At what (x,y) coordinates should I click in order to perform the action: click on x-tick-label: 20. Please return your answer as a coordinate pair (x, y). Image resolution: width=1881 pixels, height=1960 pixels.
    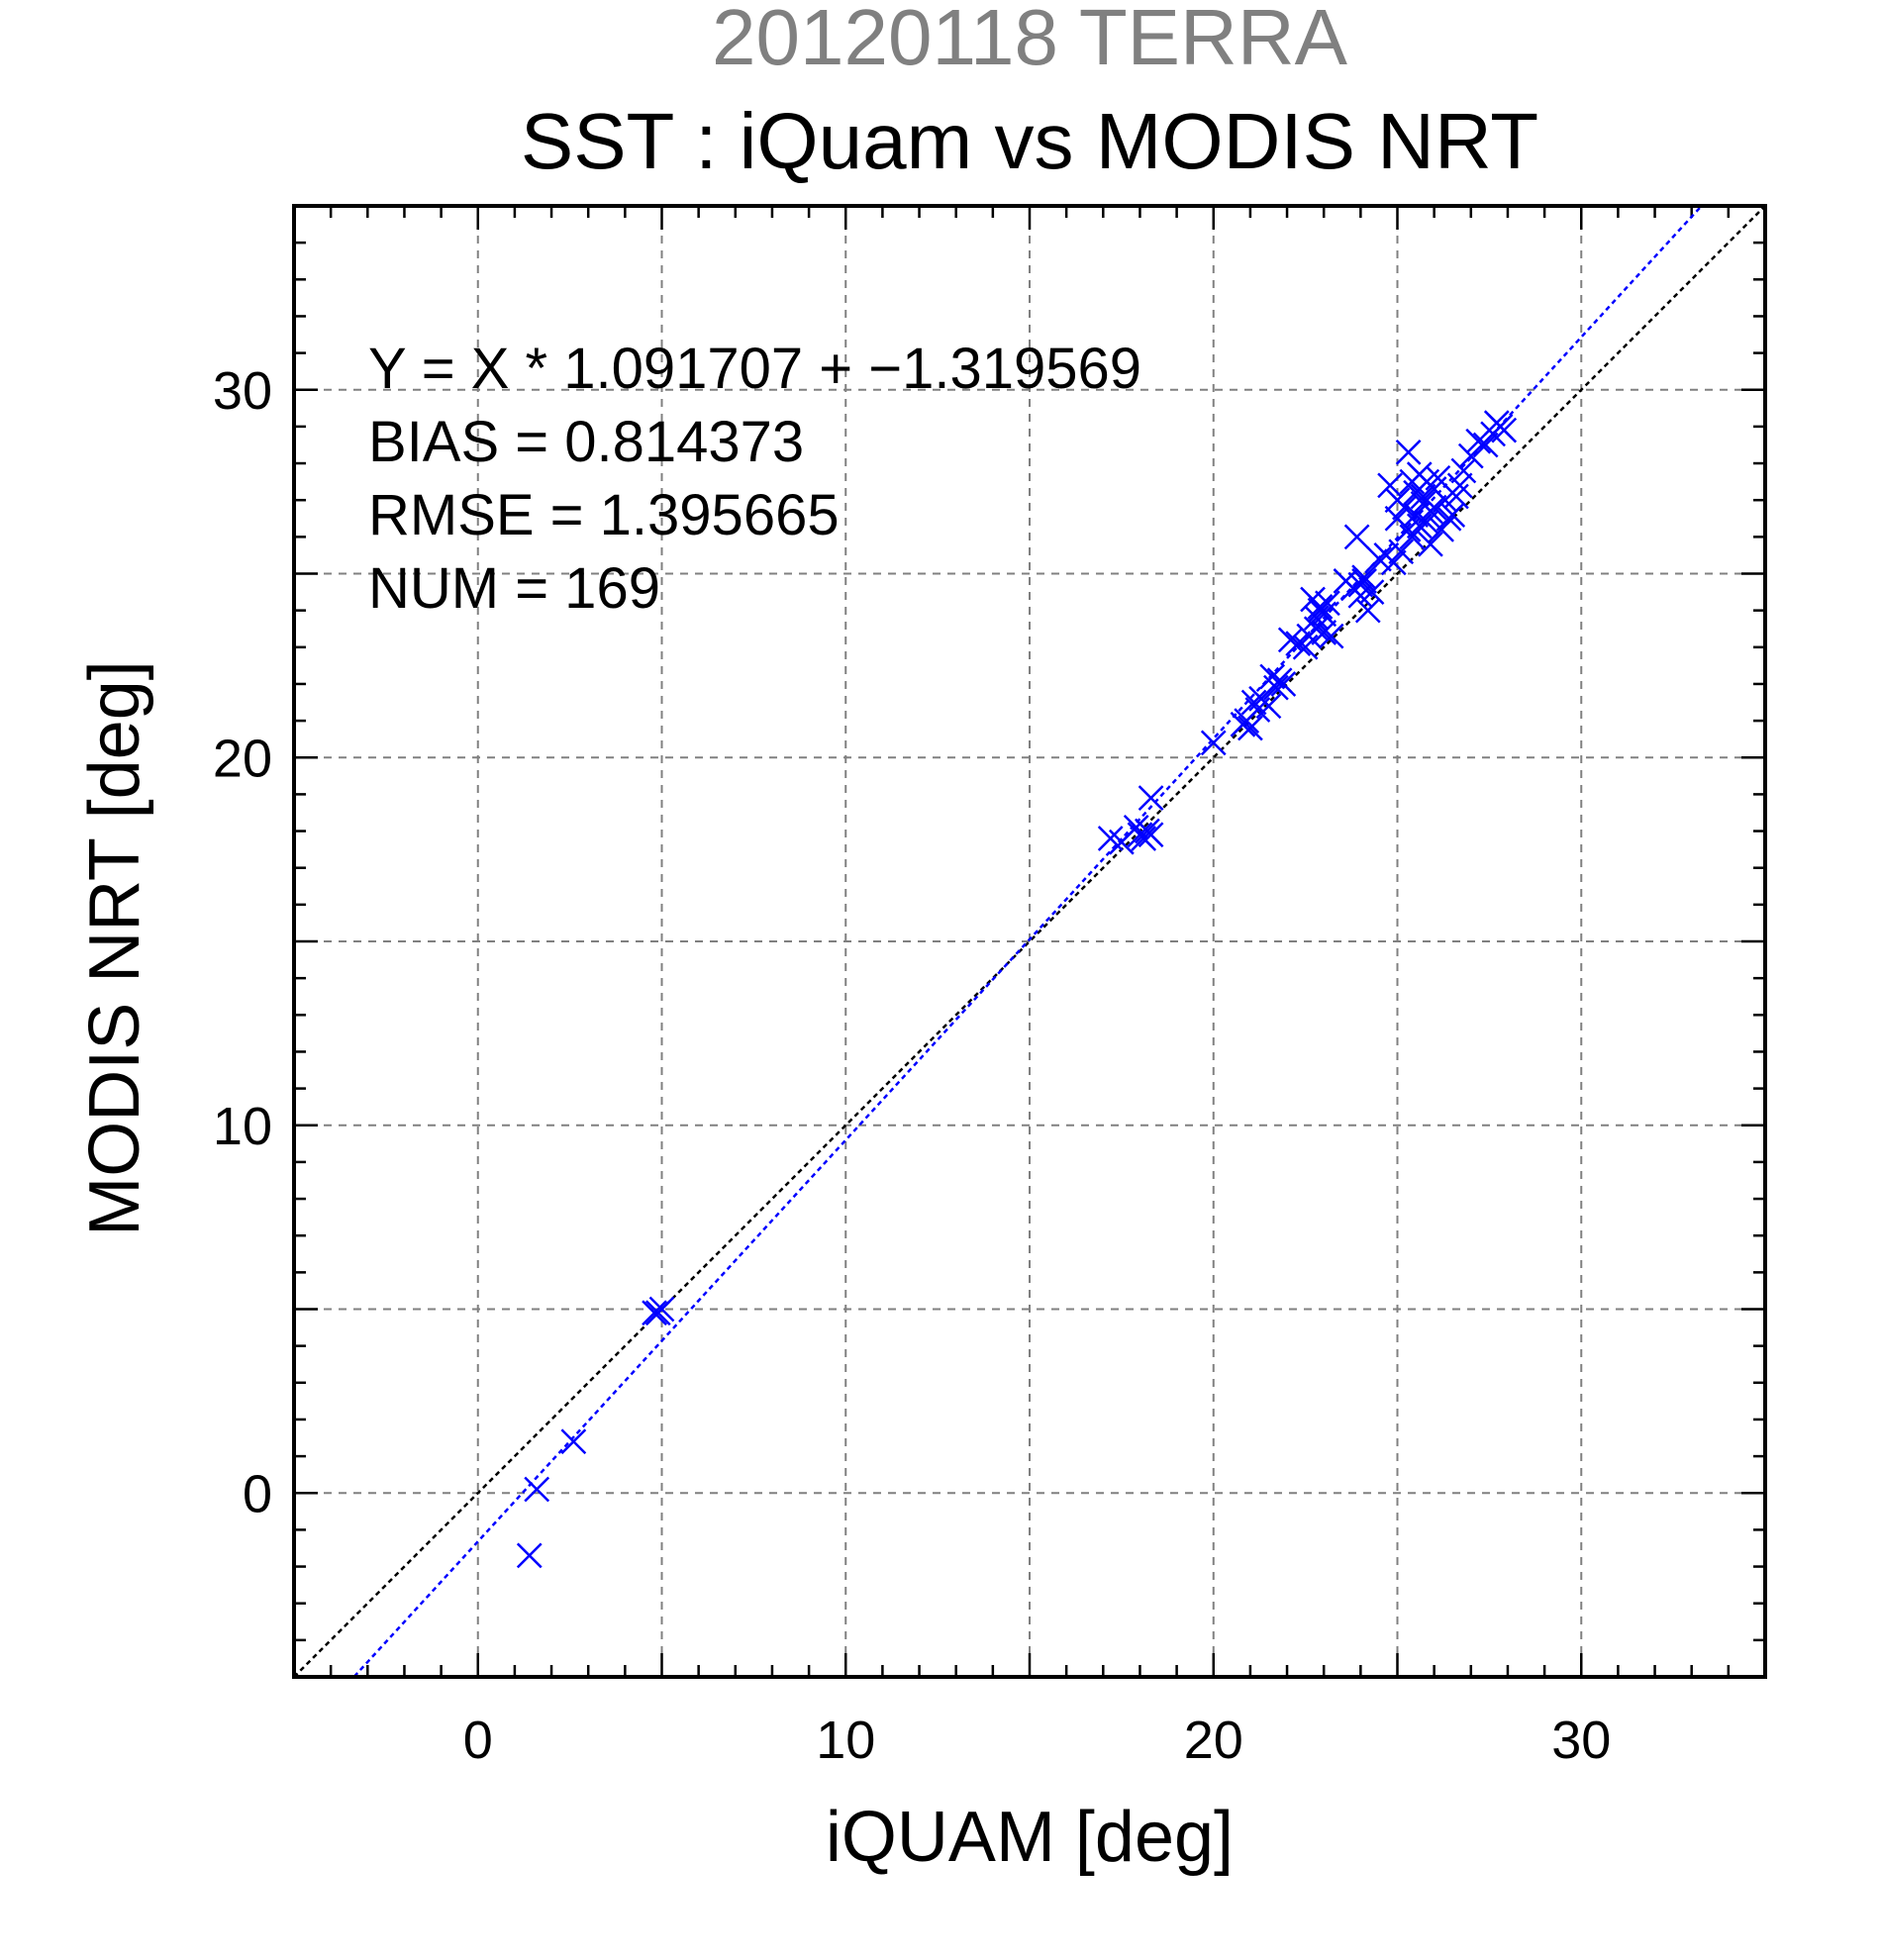
    Looking at the image, I should click on (1213, 1740).